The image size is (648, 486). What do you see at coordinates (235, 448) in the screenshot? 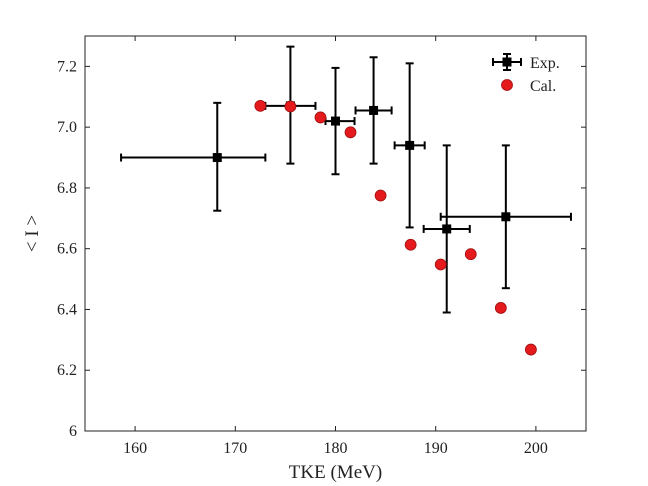
I see `x-tick-label: 170` at bounding box center [235, 448].